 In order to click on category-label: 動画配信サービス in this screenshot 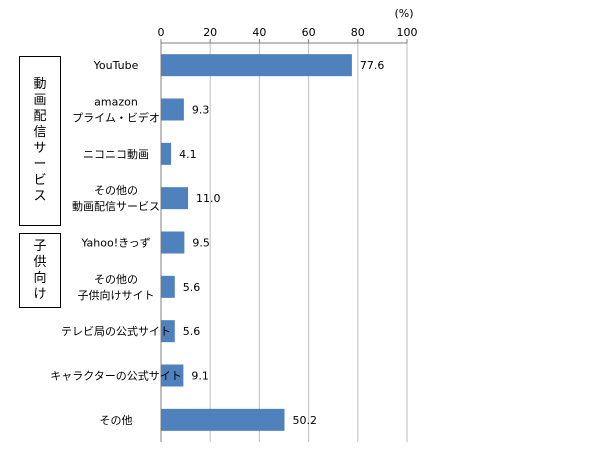, I will do `click(116, 206)`.